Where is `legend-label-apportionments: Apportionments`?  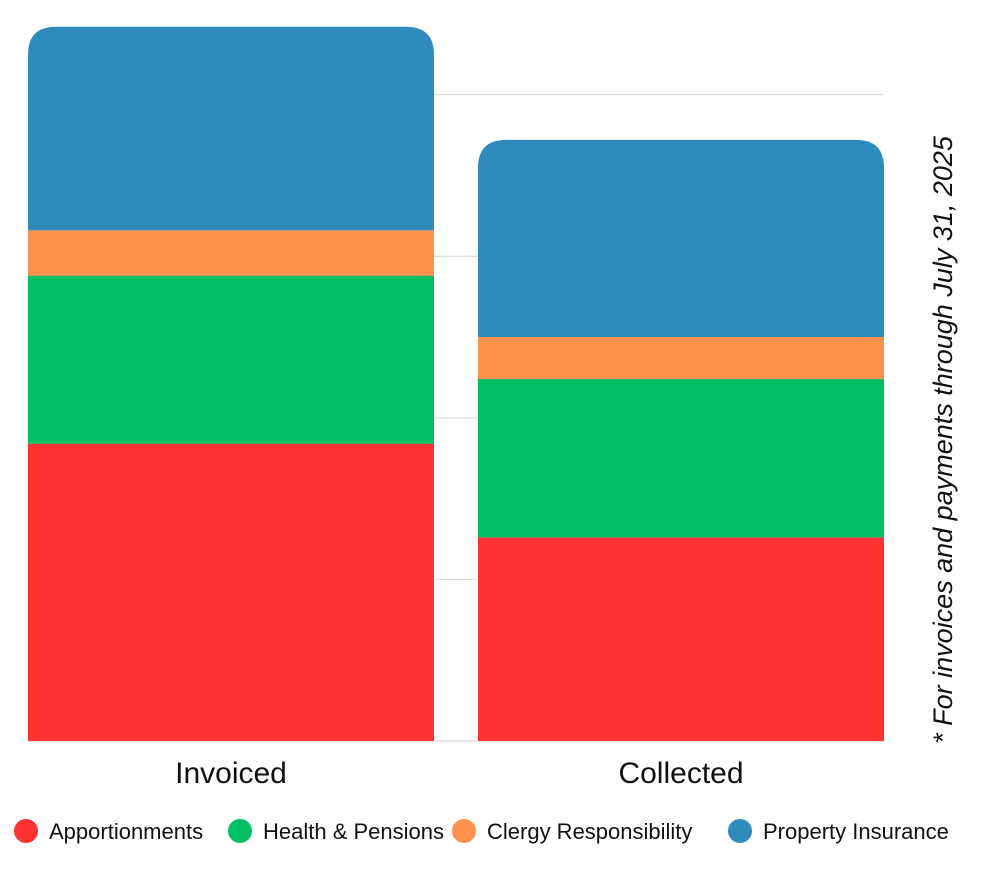 legend-label-apportionments: Apportionments is located at coordinates (126, 831).